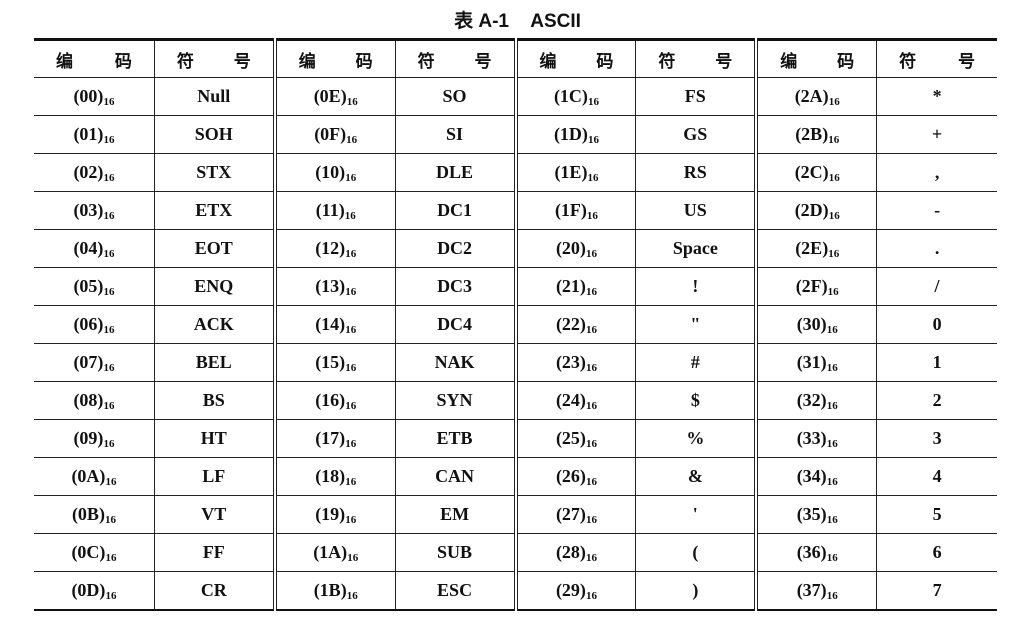 This screenshot has width=1035, height=623. Describe the element at coordinates (936, 438) in the screenshot. I see `symbol-cell: 3` at that location.